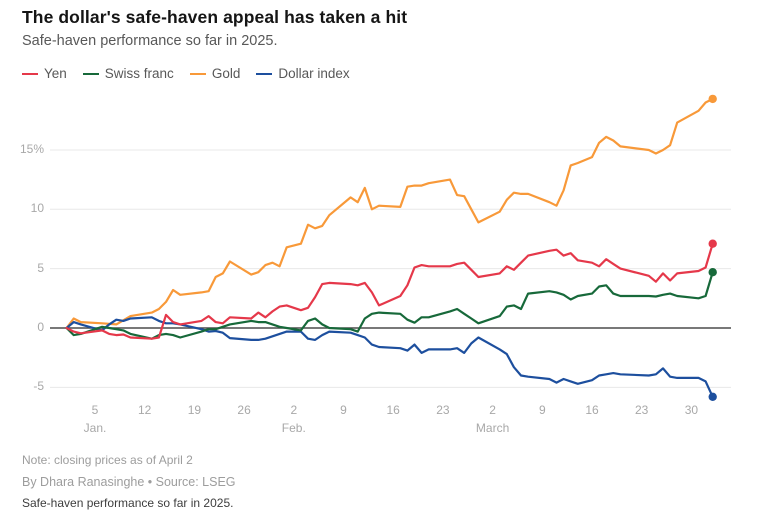  I want to click on x-tick-label-26: 26, so click(244, 410).